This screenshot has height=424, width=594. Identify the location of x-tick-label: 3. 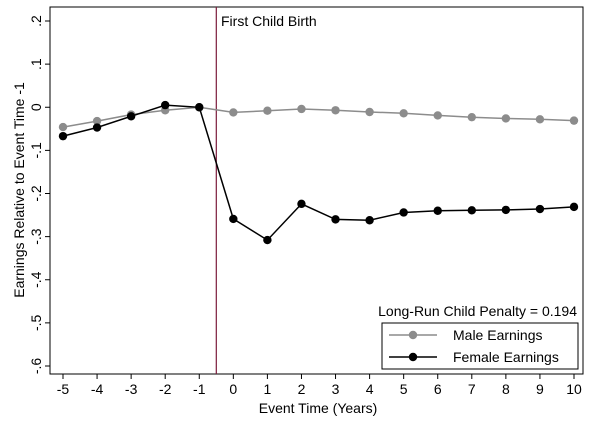
(336, 389).